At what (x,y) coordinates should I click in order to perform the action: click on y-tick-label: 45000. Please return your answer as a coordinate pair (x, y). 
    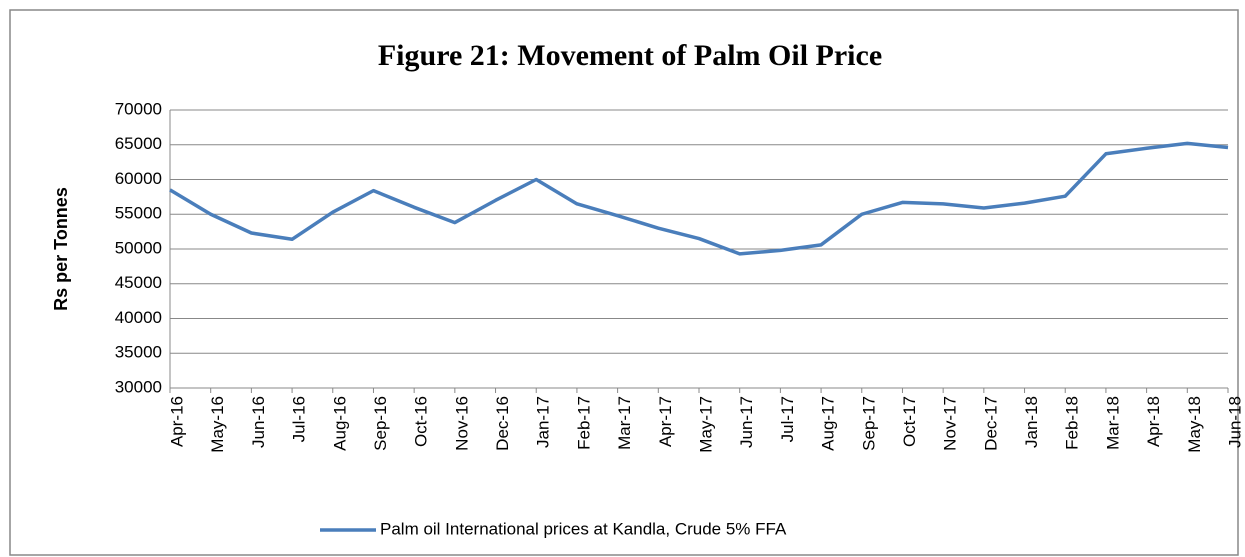
    Looking at the image, I should click on (138, 282).